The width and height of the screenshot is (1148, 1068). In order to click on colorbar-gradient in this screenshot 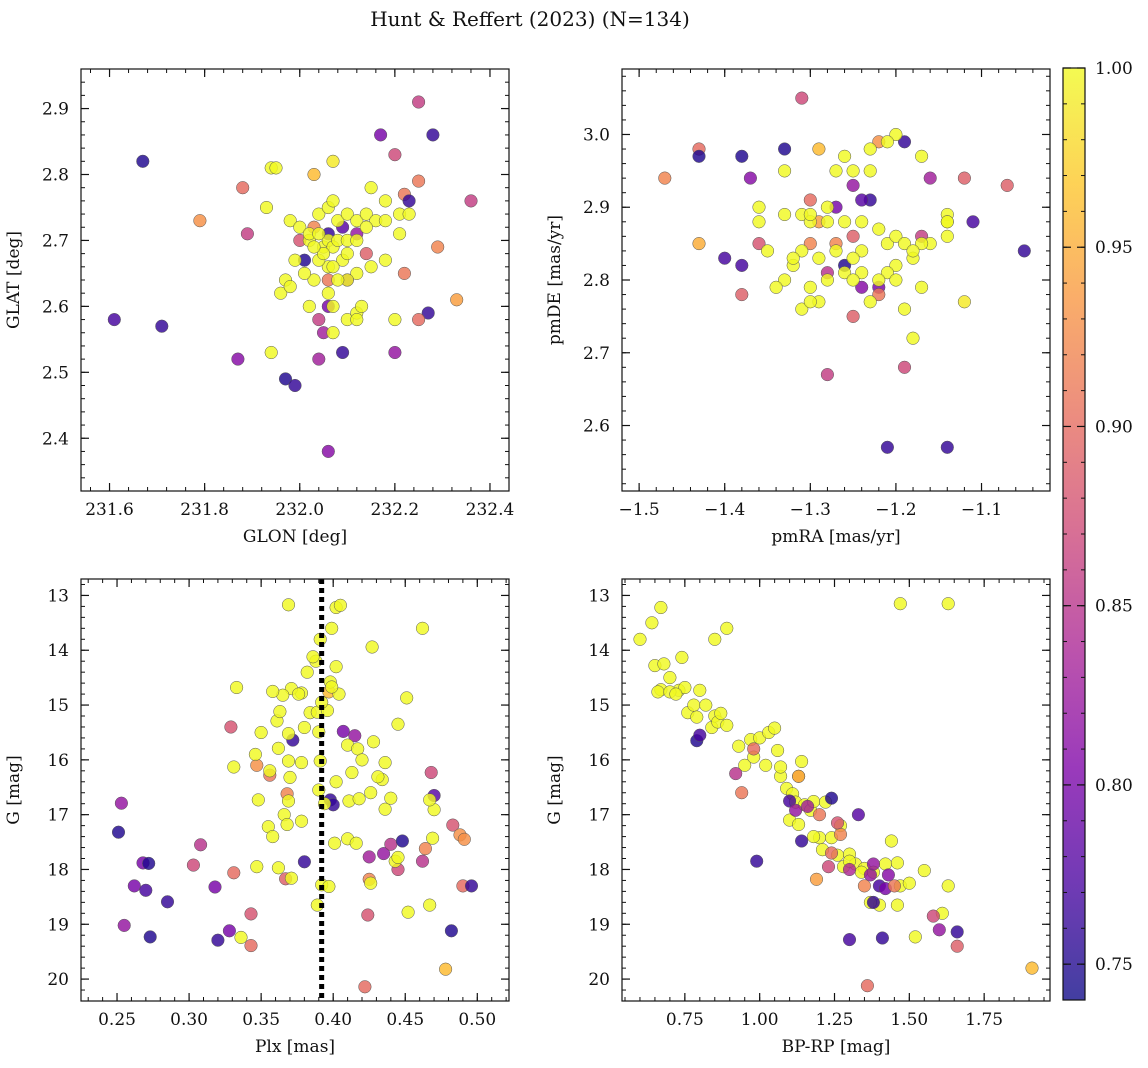, I will do `click(1074, 534)`.